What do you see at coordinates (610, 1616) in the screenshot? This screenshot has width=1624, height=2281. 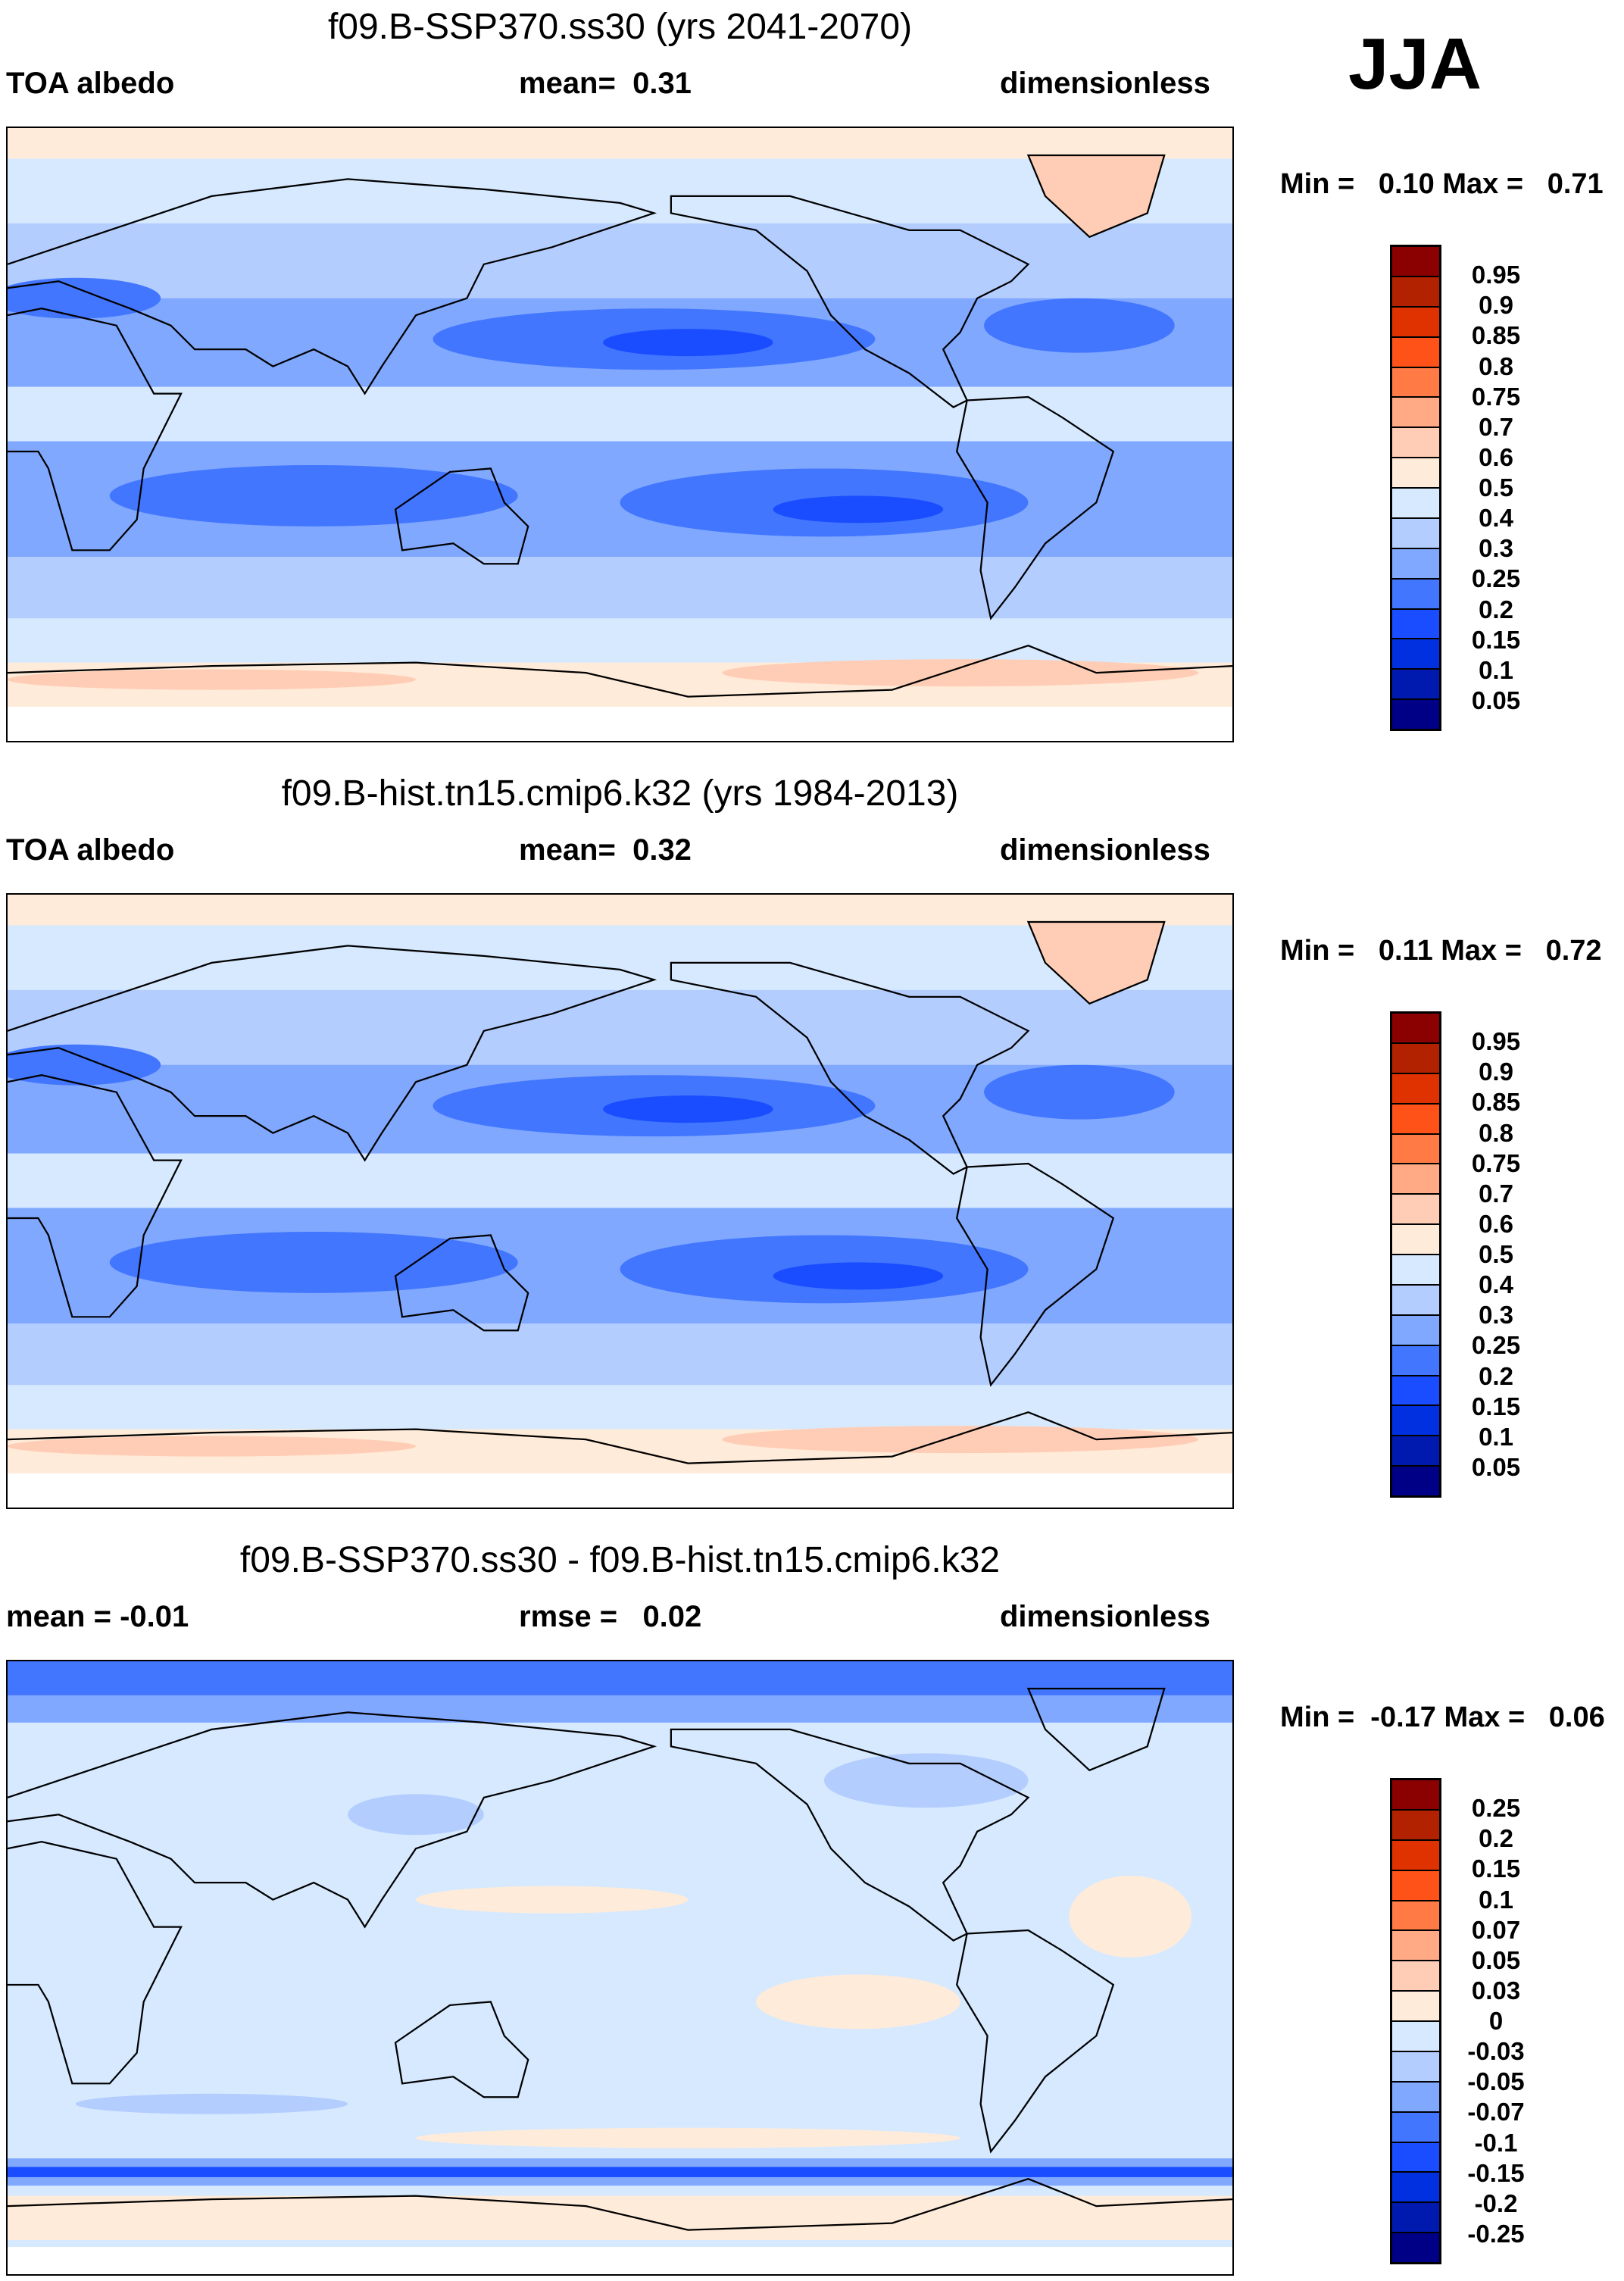 I see `center-label: rmse = 0.02` at bounding box center [610, 1616].